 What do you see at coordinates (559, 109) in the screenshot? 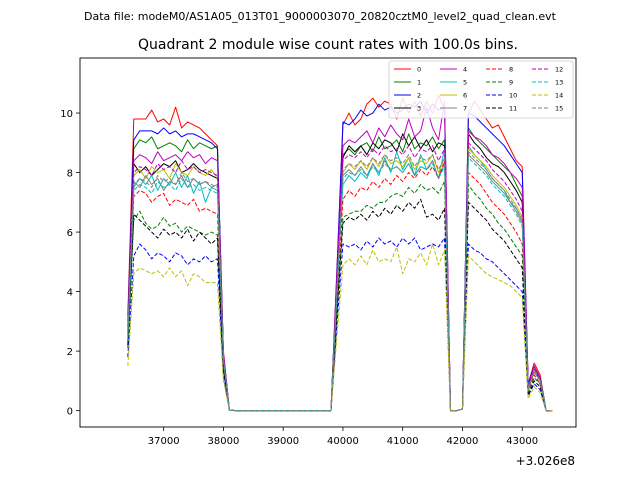
I see `legend-label-15: 15` at bounding box center [559, 109].